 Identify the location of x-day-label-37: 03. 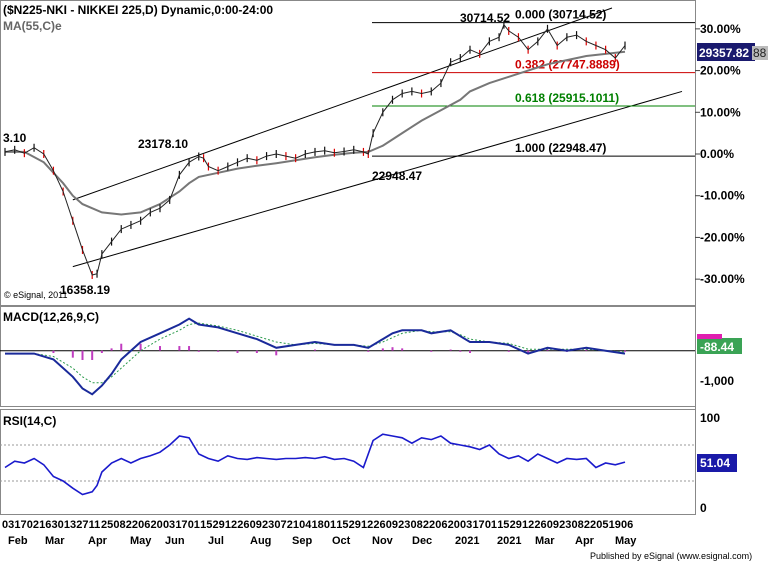
(466, 525).